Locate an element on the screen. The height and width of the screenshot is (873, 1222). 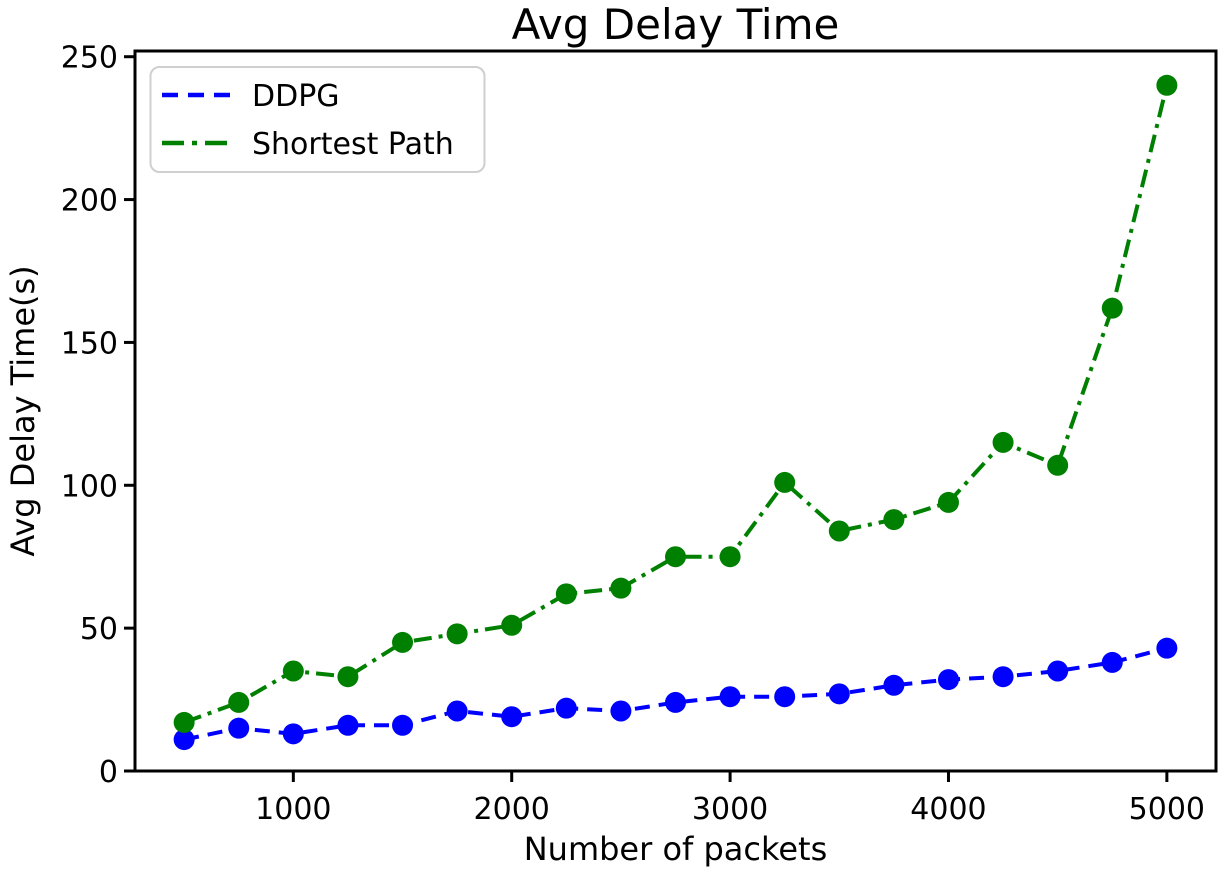
x-tick-label: 2000 is located at coordinates (512, 809).